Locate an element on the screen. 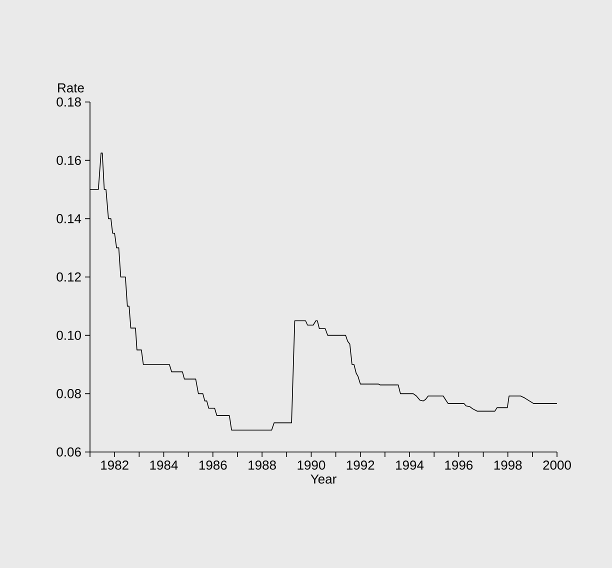  x-tick-label: 1988 is located at coordinates (262, 465).